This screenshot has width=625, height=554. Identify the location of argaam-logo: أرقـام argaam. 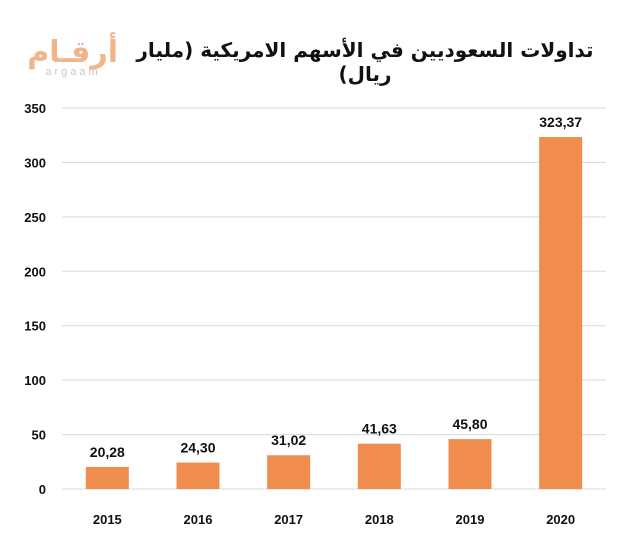
(72, 65).